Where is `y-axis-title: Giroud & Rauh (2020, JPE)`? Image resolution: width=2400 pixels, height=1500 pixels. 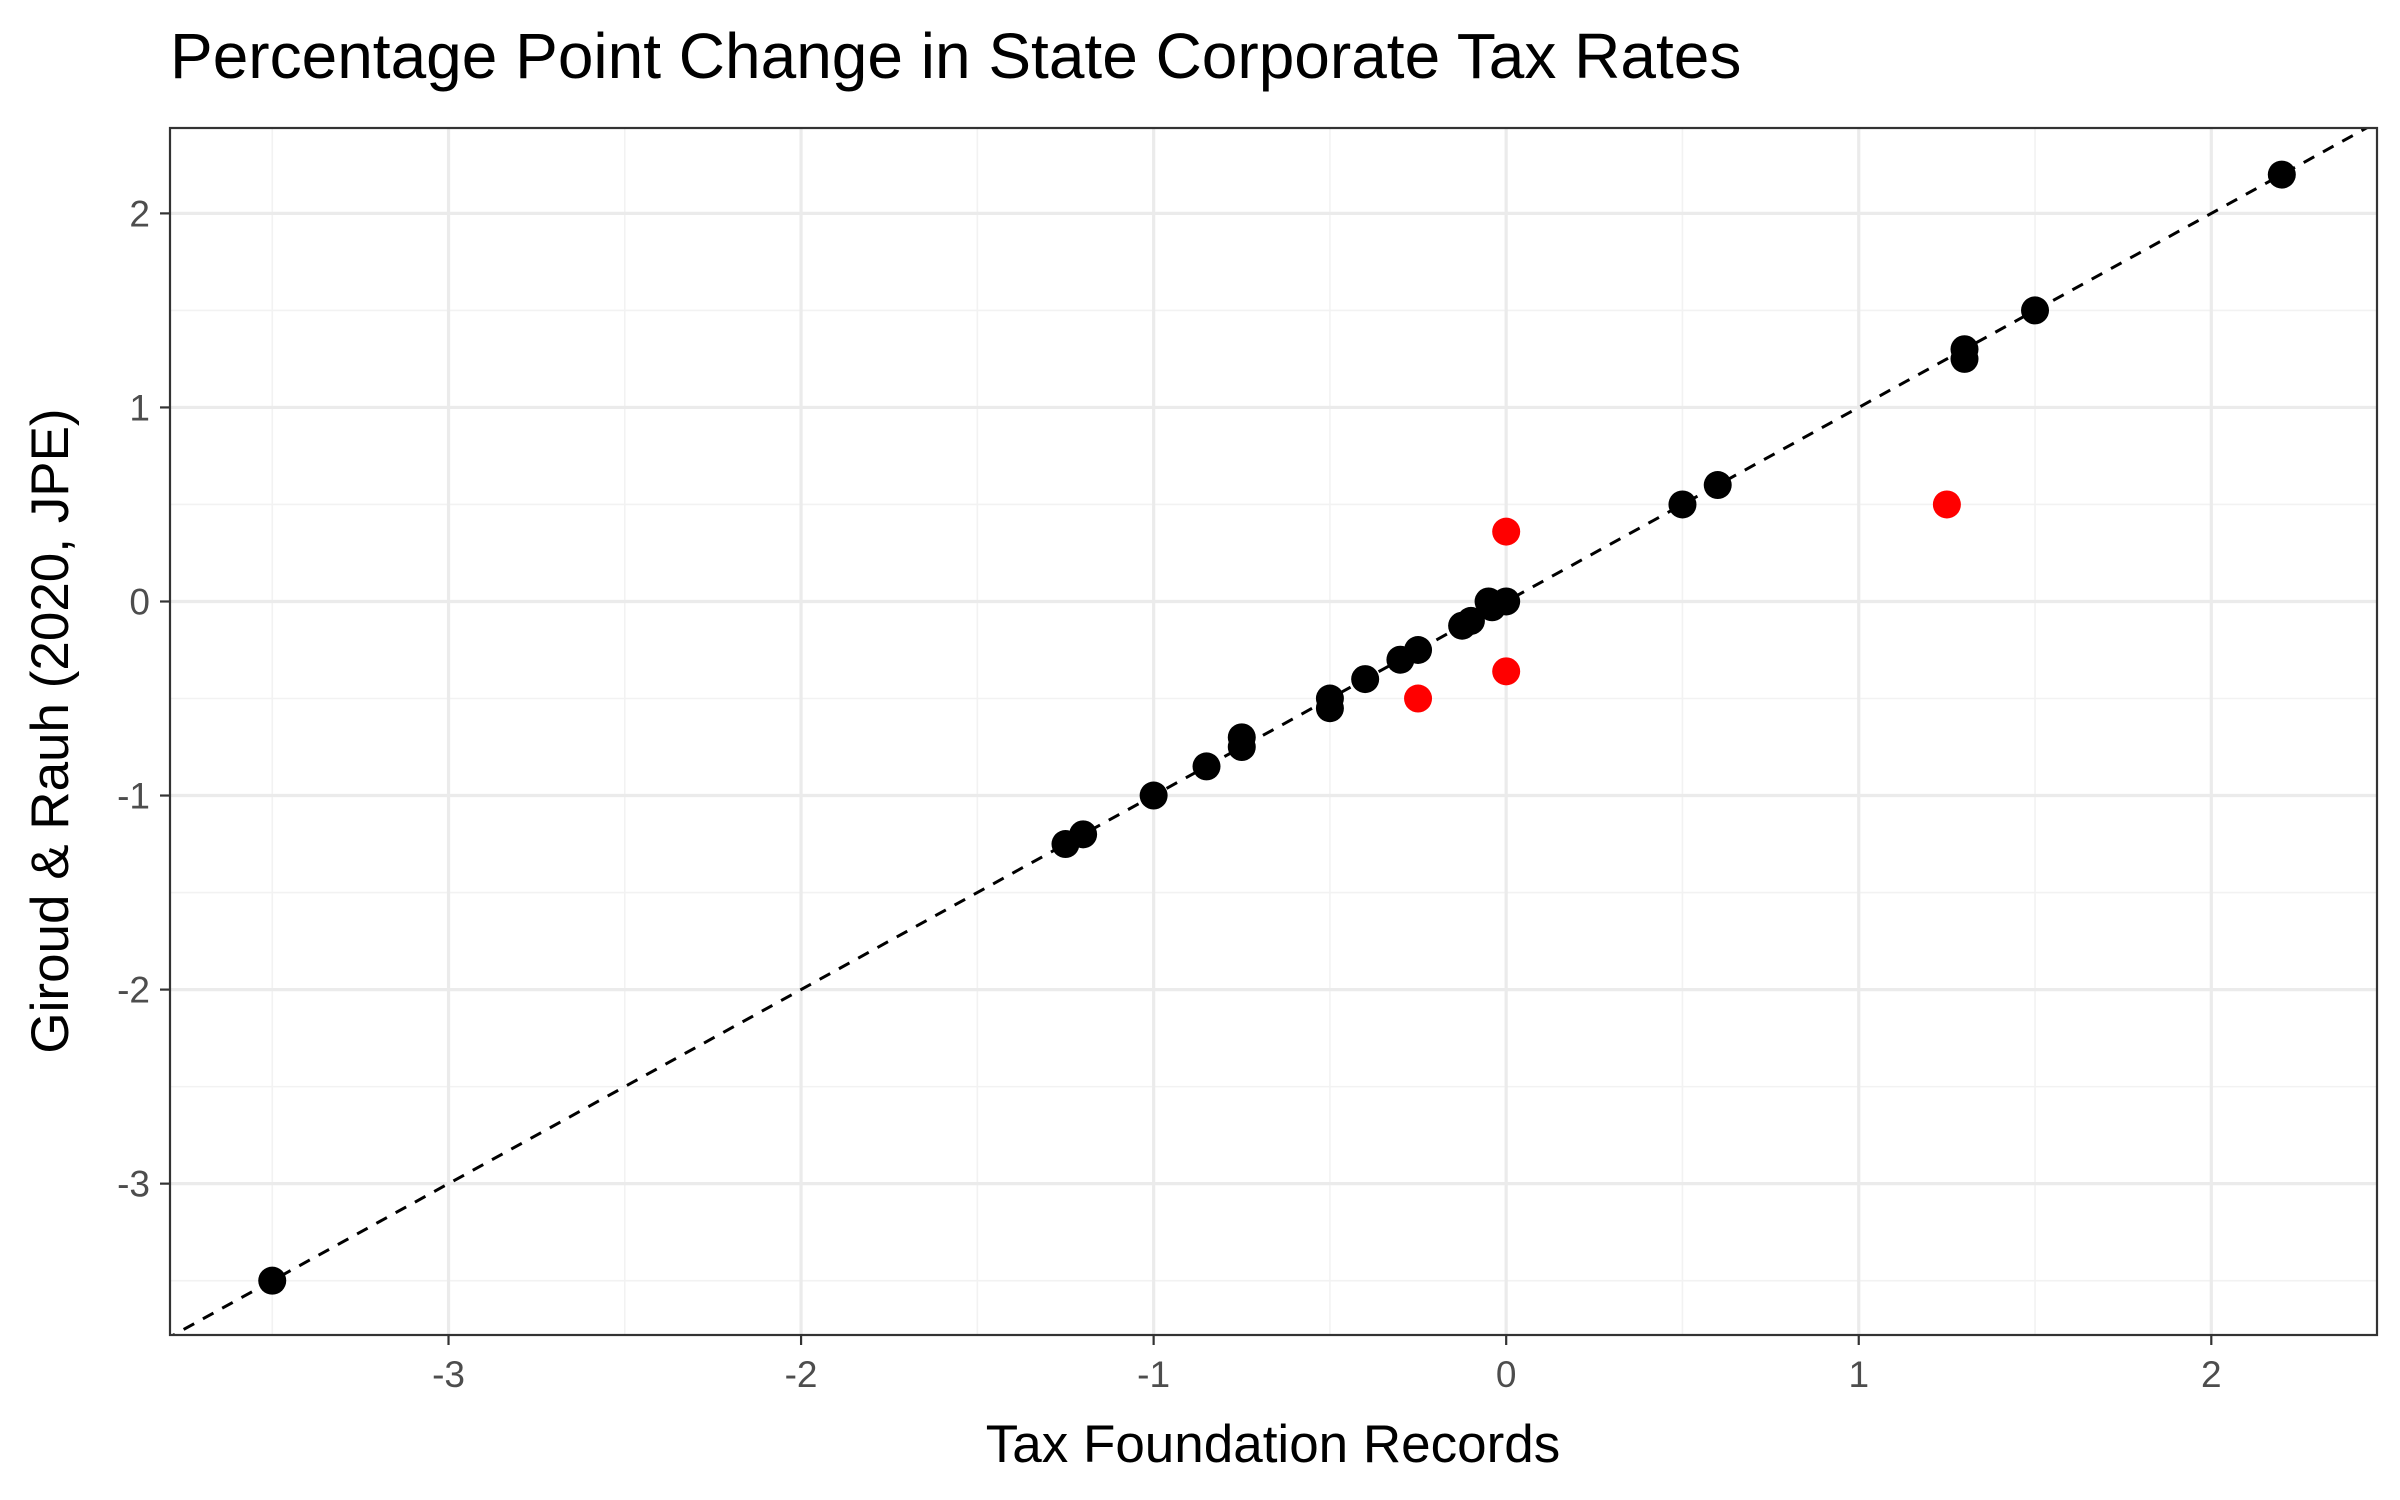 y-axis-title: Giroud & Rauh (2020, JPE) is located at coordinates (50, 730).